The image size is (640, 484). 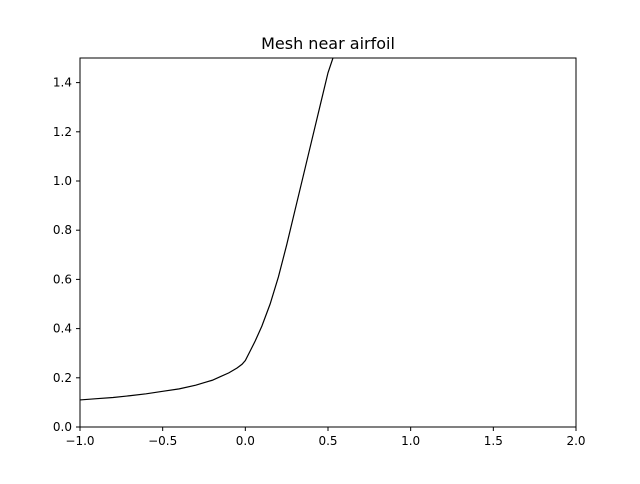 What do you see at coordinates (162, 441) in the screenshot?
I see `x-tick-label: −0.5` at bounding box center [162, 441].